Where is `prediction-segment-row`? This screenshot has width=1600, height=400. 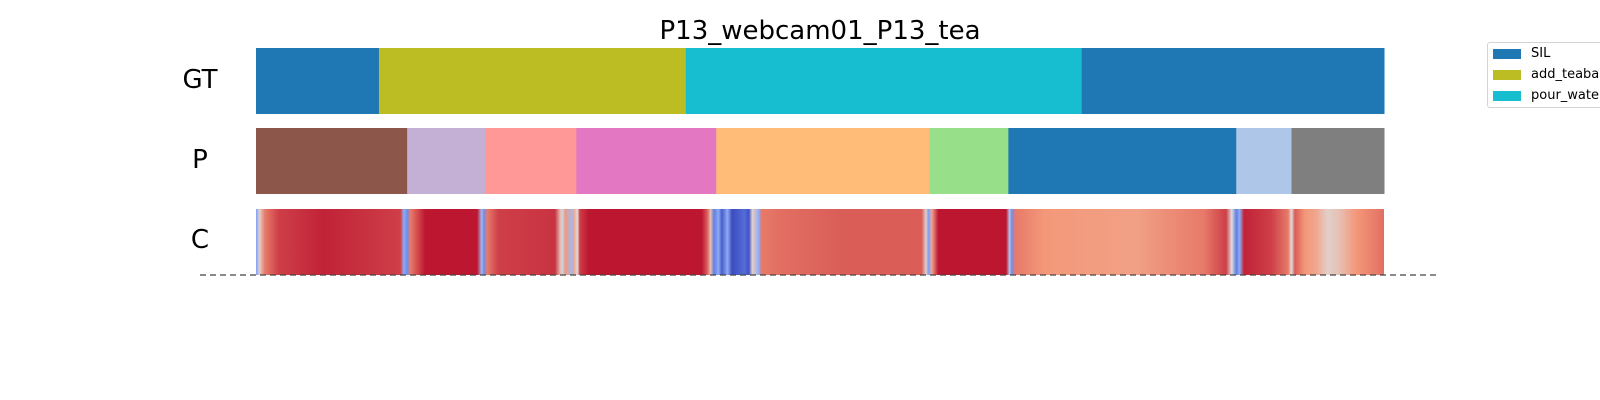 prediction-segment-row is located at coordinates (820, 161).